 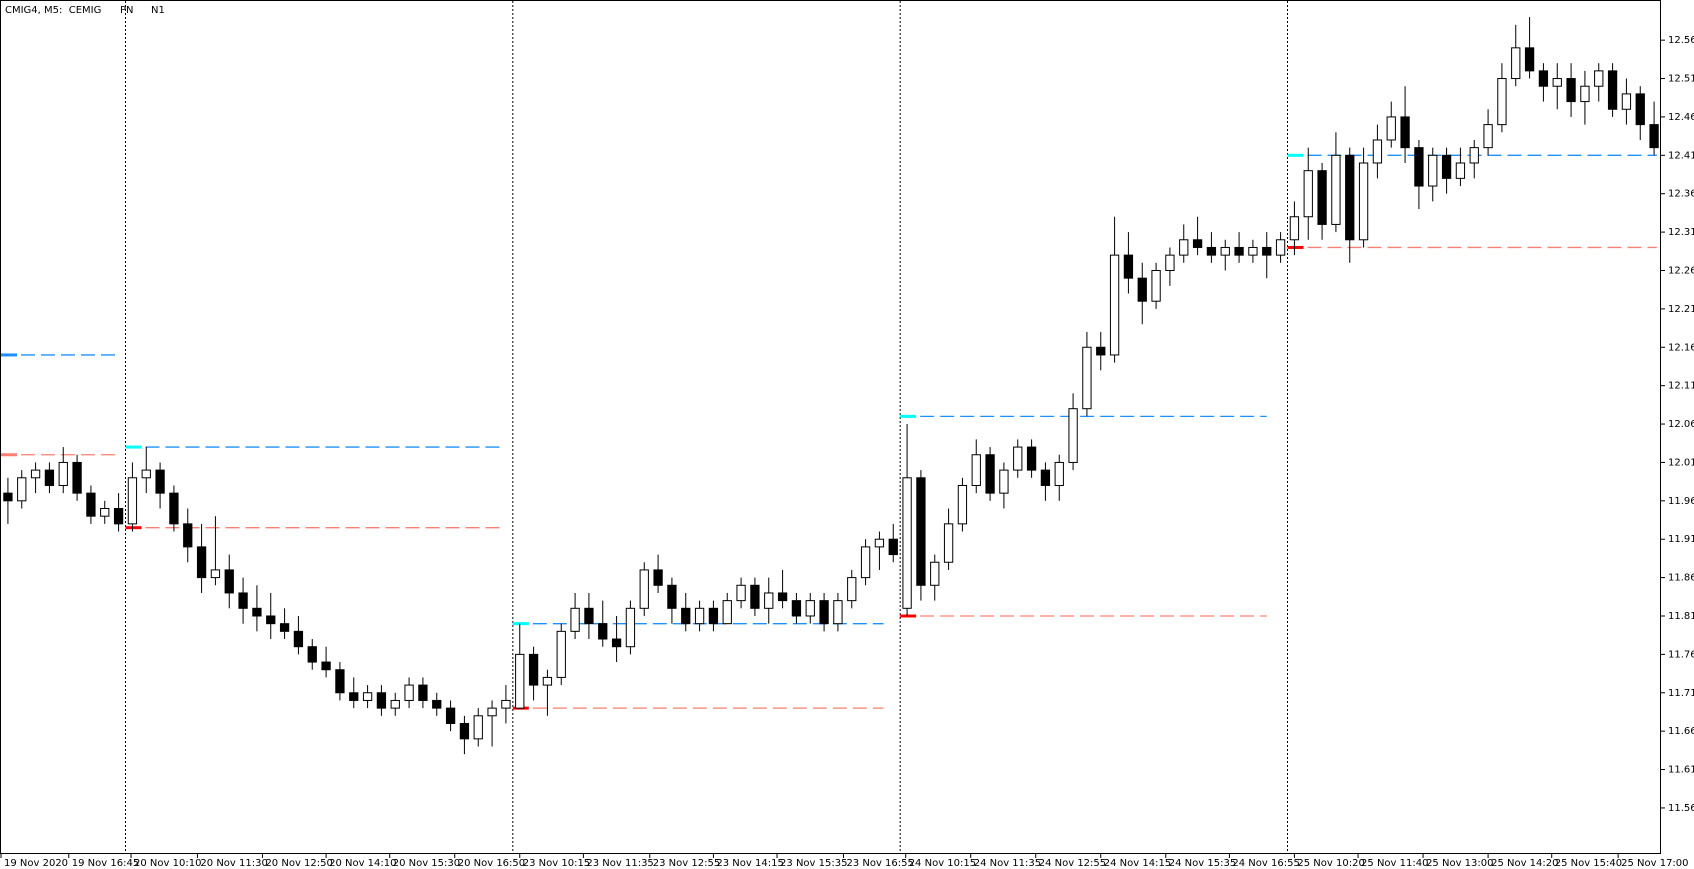 What do you see at coordinates (167, 863) in the screenshot?
I see `x-tick-label: 20 Nov 10:10` at bounding box center [167, 863].